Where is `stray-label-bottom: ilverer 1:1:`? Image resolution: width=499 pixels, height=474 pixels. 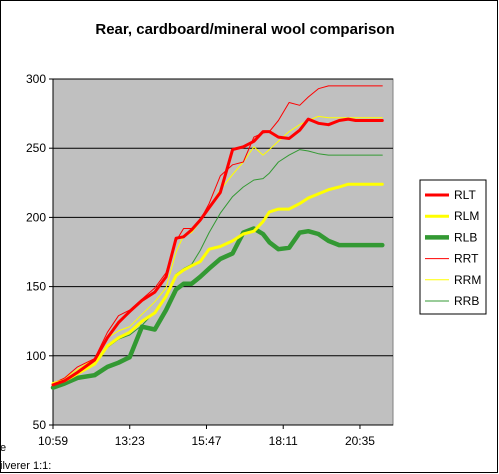
stray-label-bottom: ilverer 1:1: is located at coordinates (25, 466).